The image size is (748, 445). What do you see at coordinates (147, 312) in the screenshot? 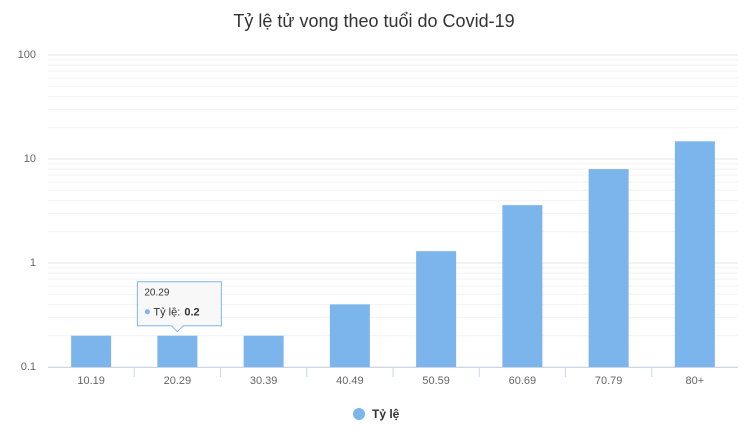
I see `tooltip-marker` at bounding box center [147, 312].